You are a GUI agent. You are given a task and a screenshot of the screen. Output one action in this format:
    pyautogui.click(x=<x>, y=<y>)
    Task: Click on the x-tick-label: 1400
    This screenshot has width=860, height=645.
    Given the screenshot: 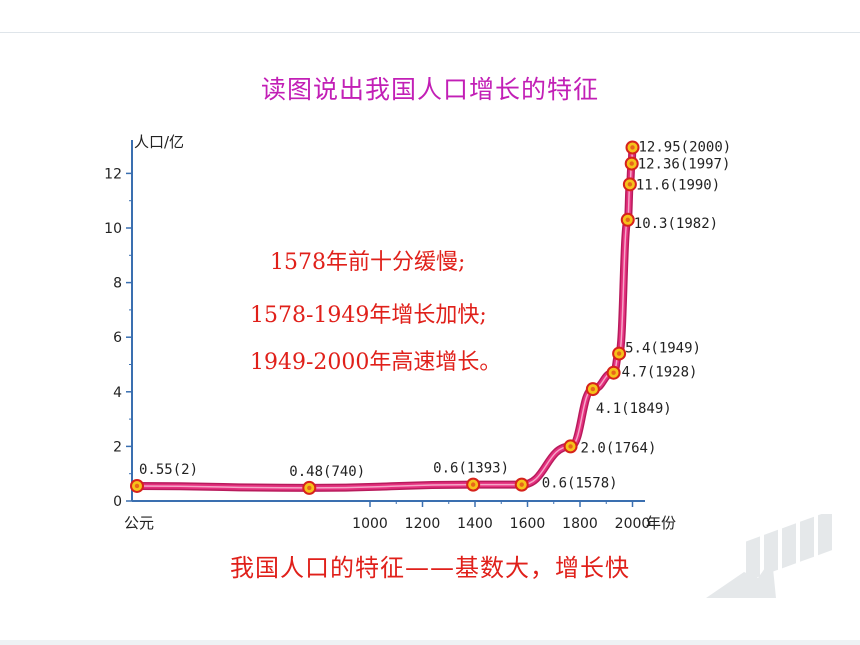 What is the action you would take?
    pyautogui.click(x=475, y=524)
    